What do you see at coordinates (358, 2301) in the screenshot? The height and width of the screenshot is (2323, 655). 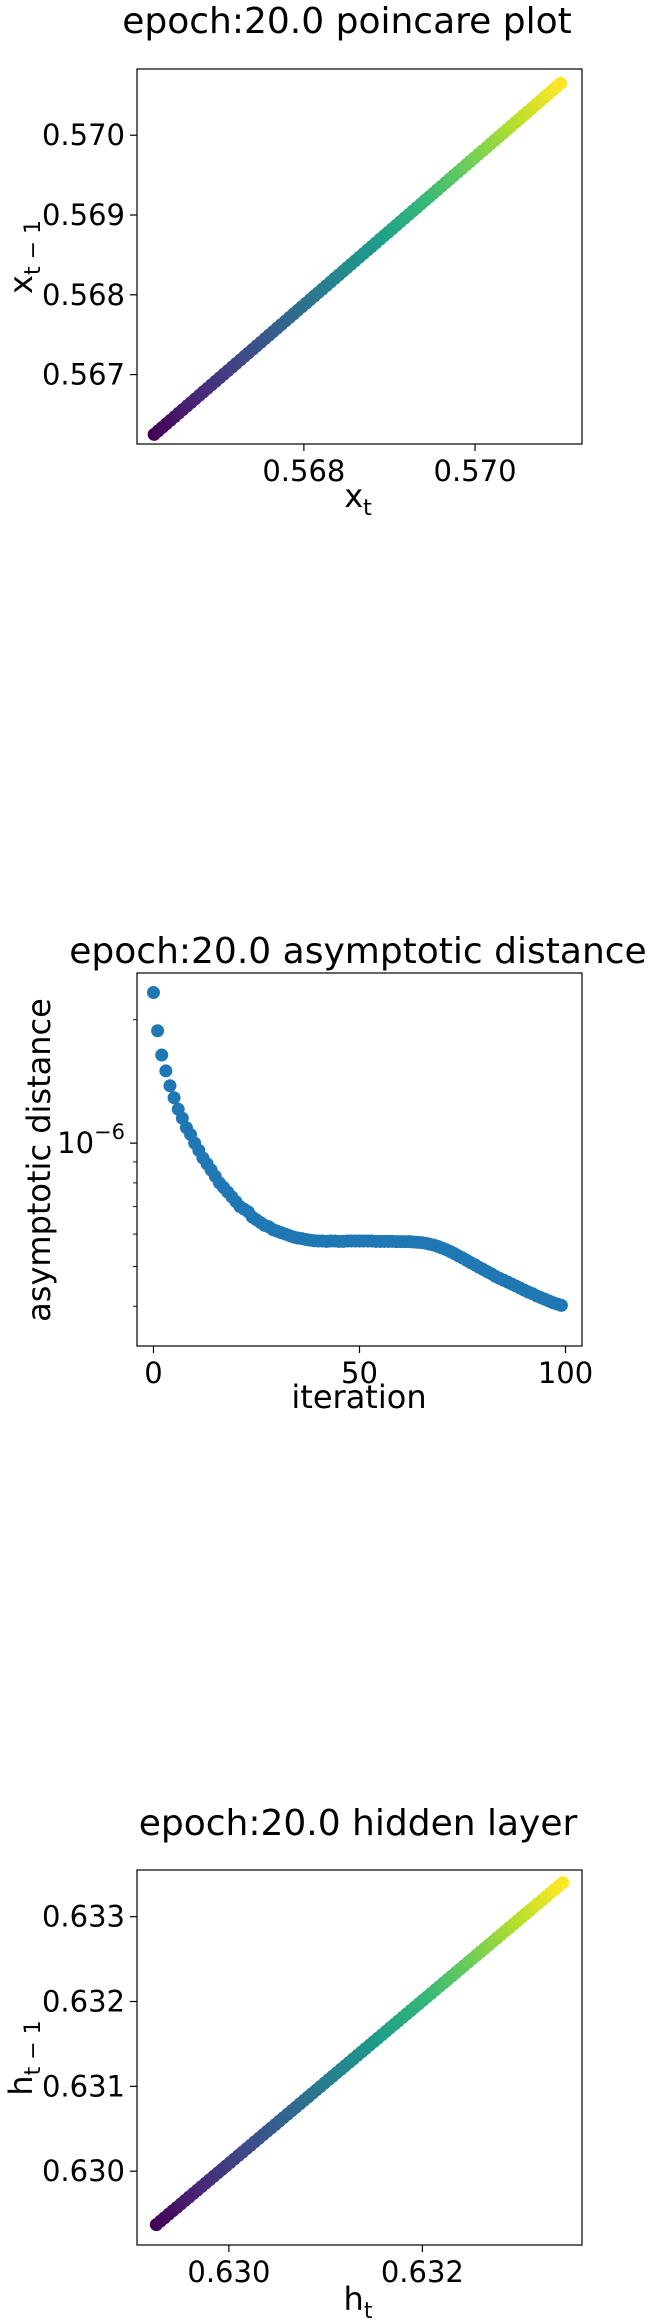 I see `x-axis-label: ht` at bounding box center [358, 2301].